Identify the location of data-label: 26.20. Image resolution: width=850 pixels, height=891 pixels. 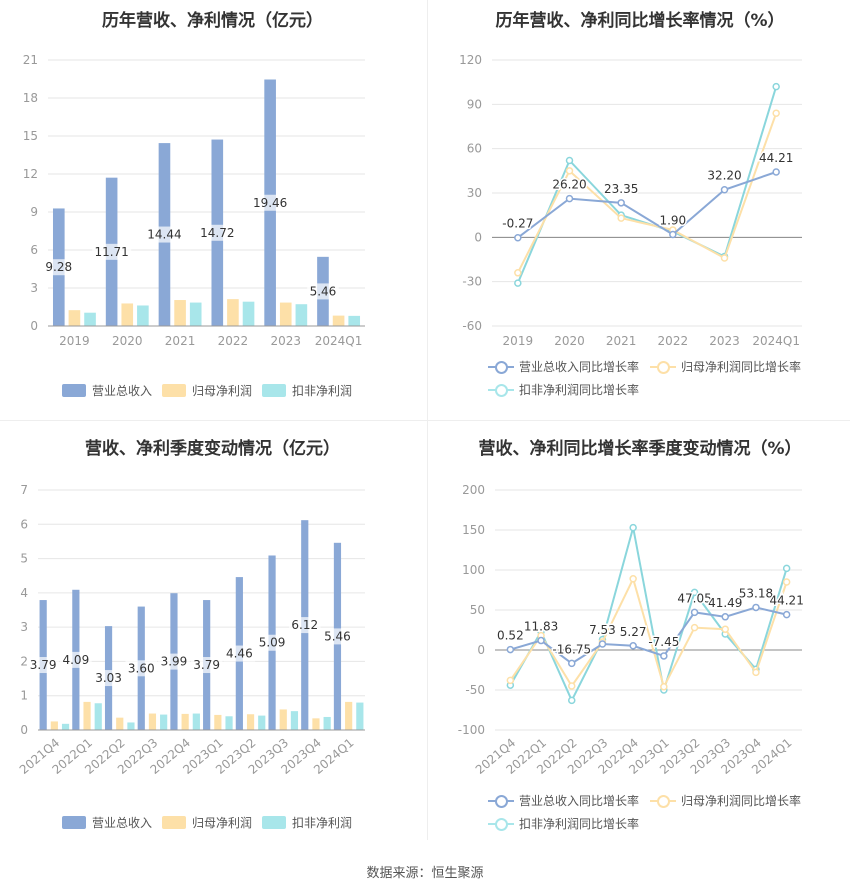
(569, 185).